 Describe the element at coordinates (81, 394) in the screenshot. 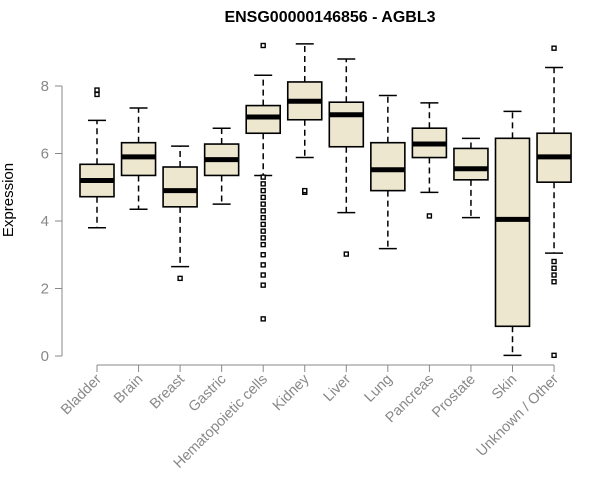

I see `x-tick-label: Bladder` at that location.